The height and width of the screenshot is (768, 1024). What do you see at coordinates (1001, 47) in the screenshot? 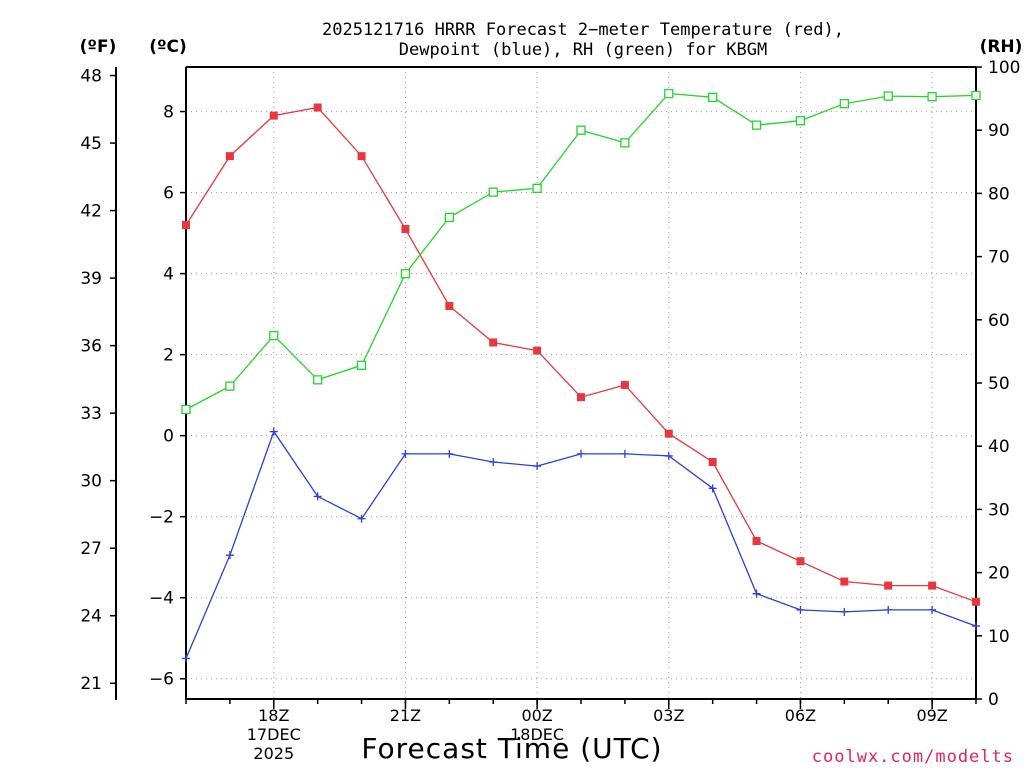
I see `rh-unit-label: (RH)` at bounding box center [1001, 47].